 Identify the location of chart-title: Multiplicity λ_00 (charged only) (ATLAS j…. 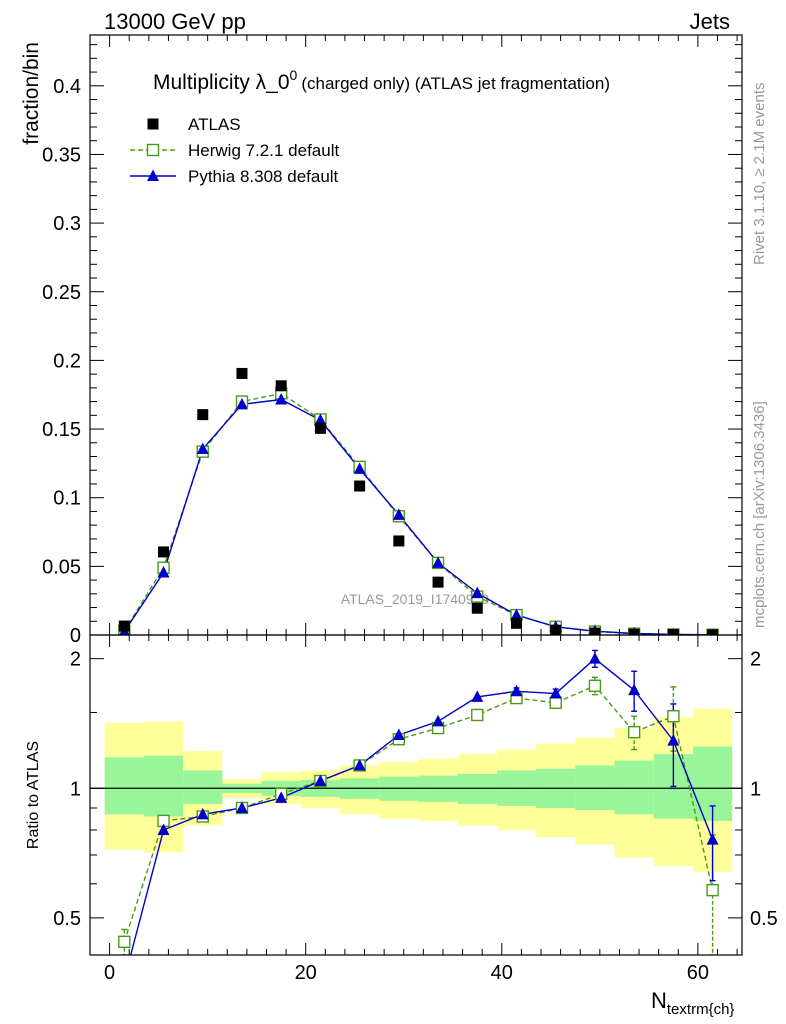
(381, 80).